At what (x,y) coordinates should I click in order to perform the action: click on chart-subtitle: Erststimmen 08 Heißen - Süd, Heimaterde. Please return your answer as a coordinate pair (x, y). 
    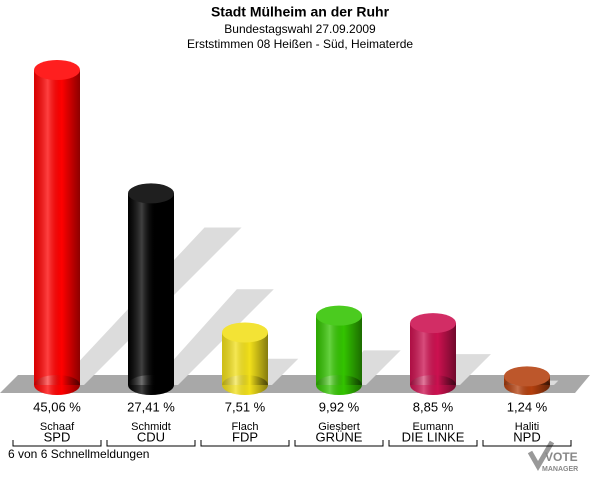
    Looking at the image, I should click on (300, 44).